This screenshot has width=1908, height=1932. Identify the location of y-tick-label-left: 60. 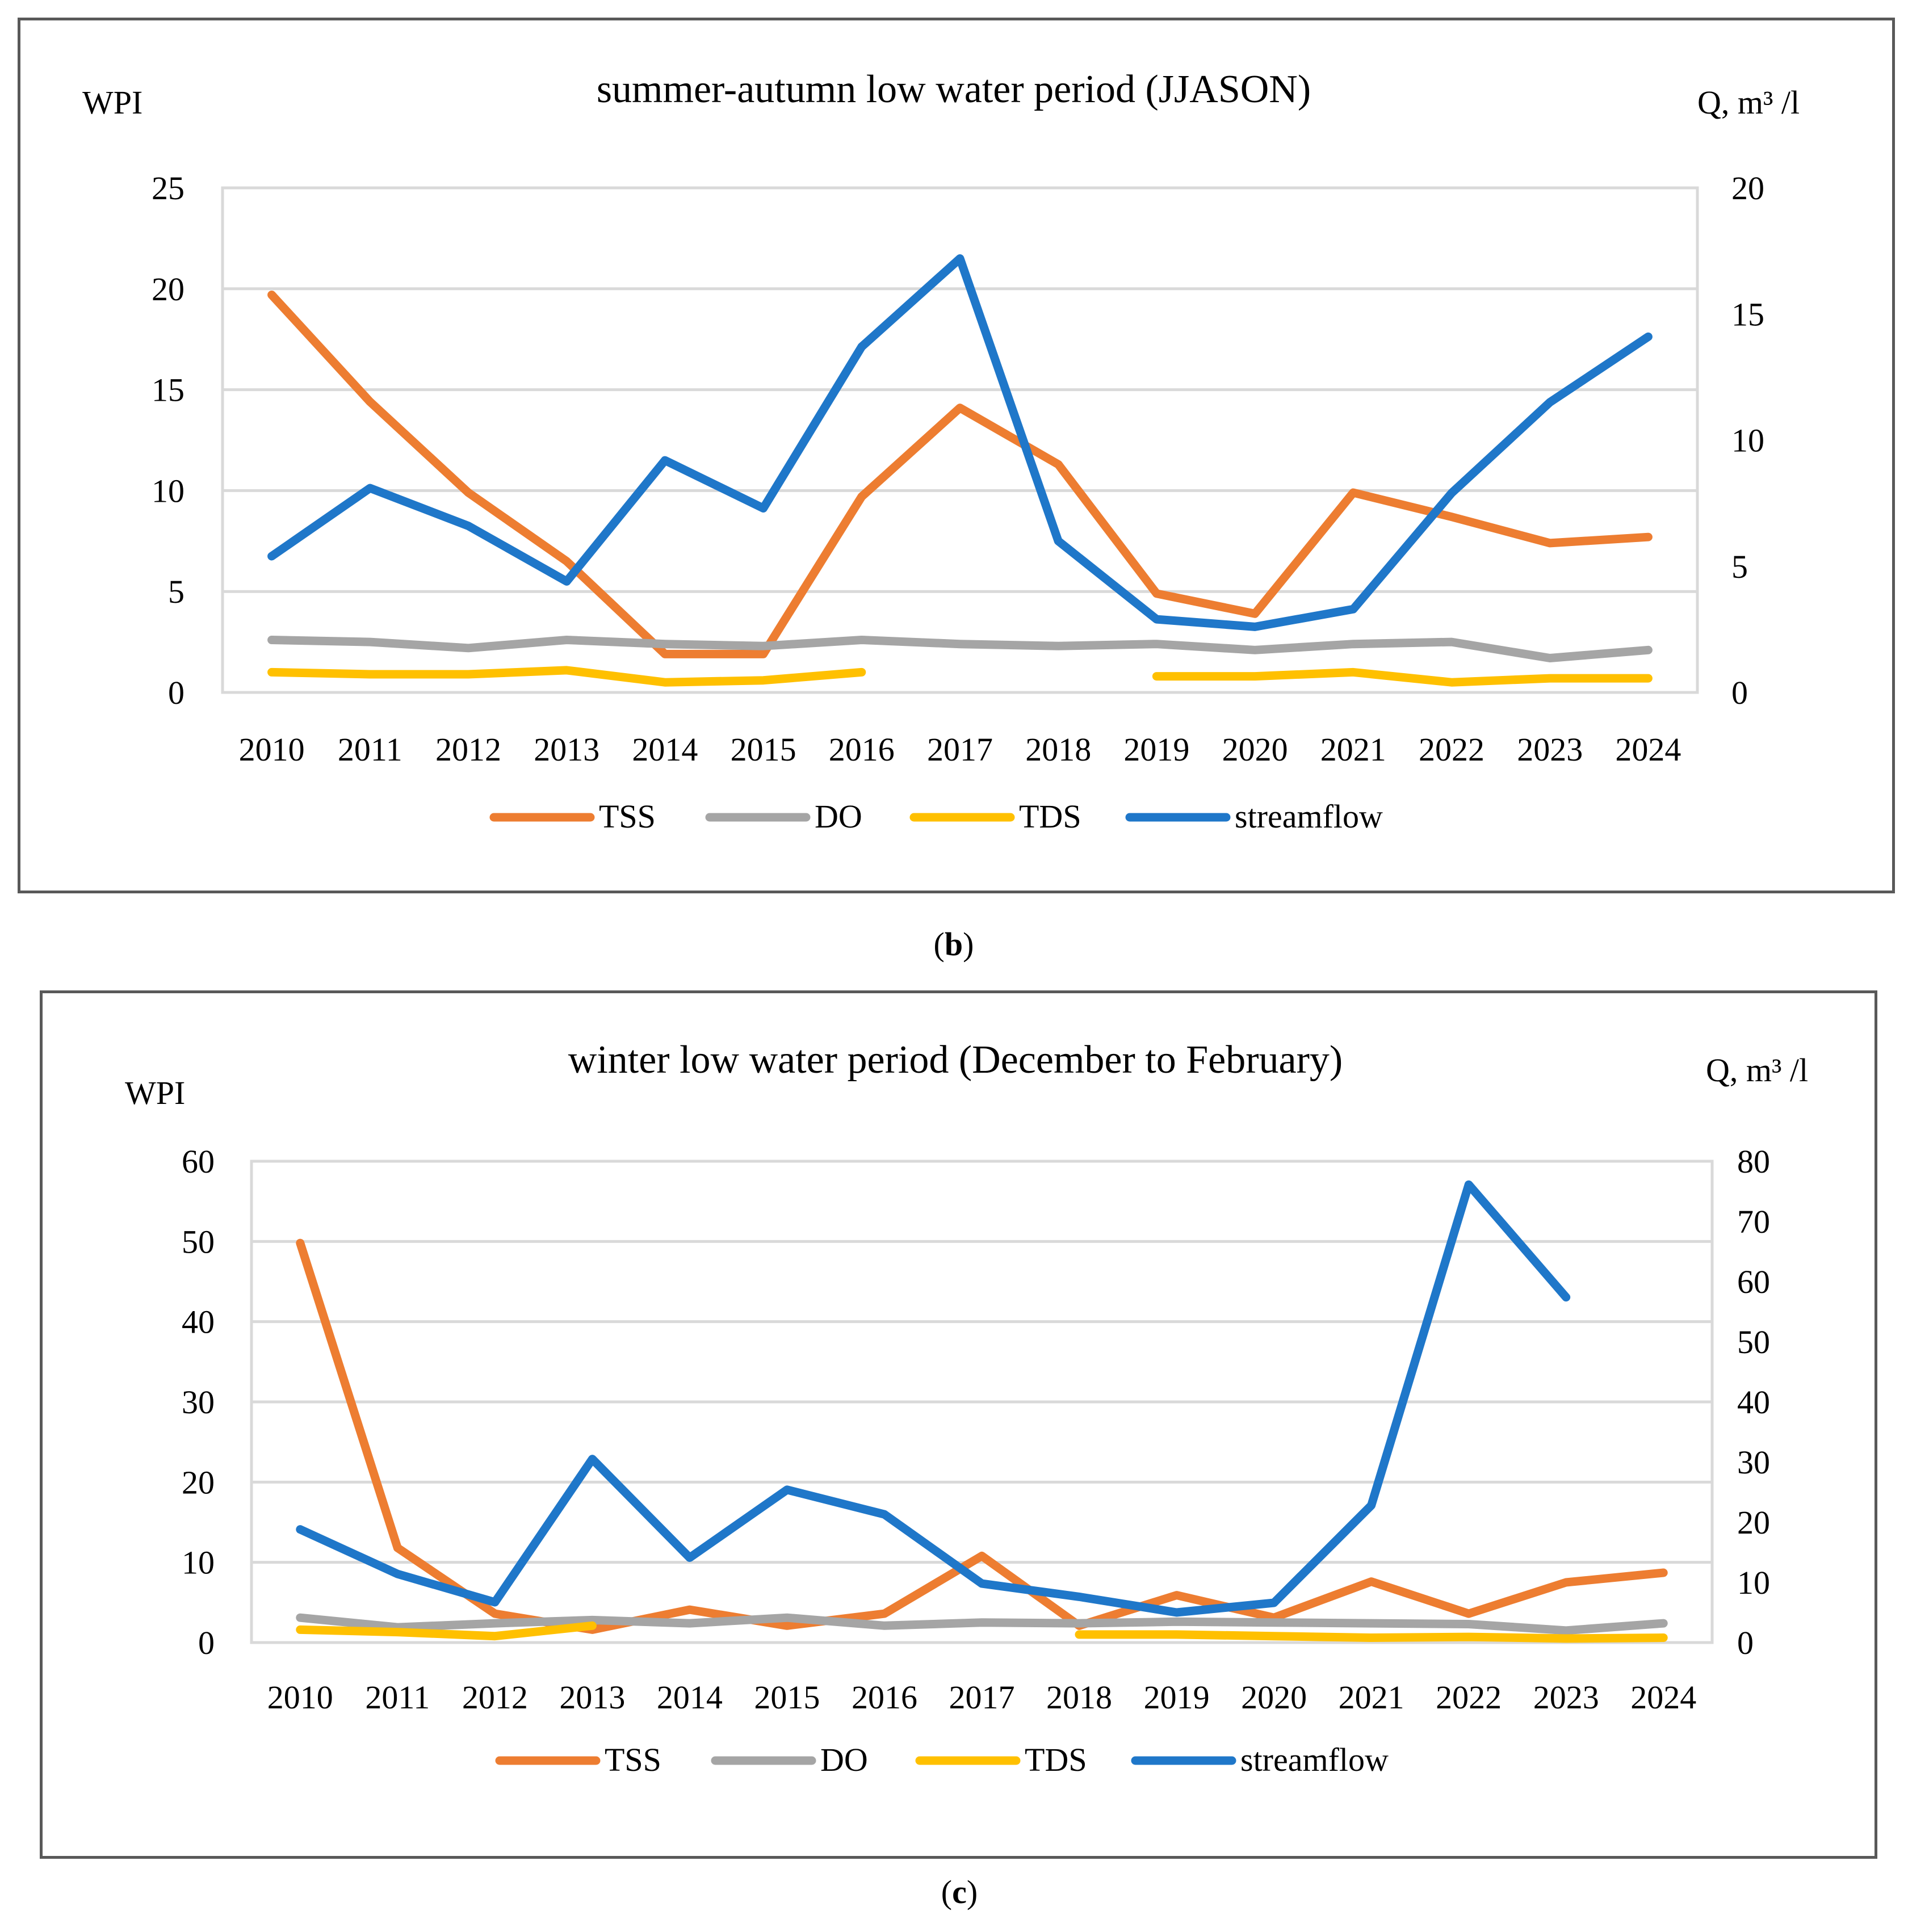
(198, 1161).